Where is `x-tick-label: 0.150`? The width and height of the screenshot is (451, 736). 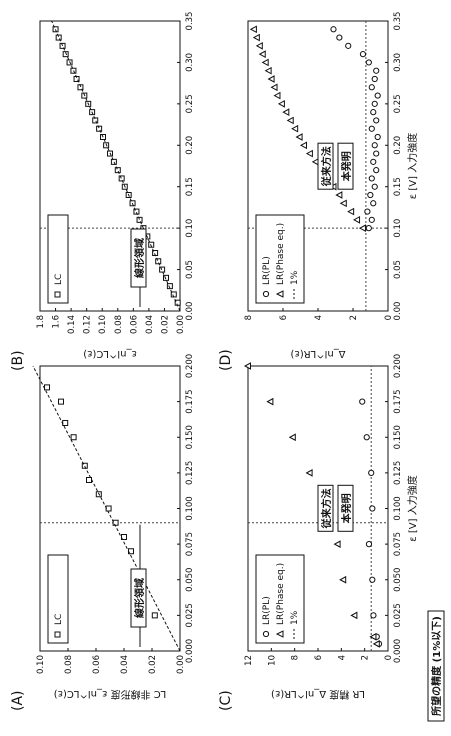 x-tick-label: 0.150 is located at coordinates (398, 437).